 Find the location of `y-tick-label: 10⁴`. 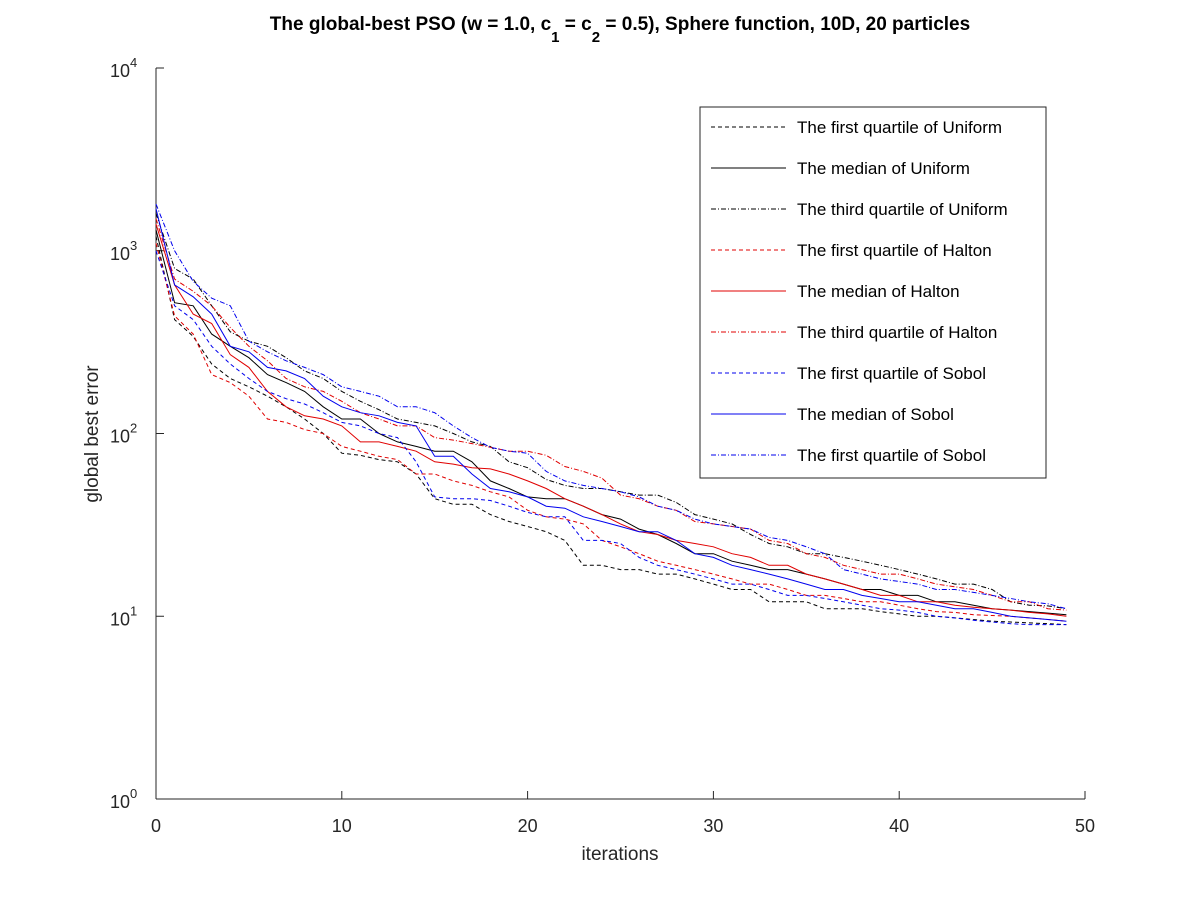

y-tick-label: 10⁴ is located at coordinates (123, 68).